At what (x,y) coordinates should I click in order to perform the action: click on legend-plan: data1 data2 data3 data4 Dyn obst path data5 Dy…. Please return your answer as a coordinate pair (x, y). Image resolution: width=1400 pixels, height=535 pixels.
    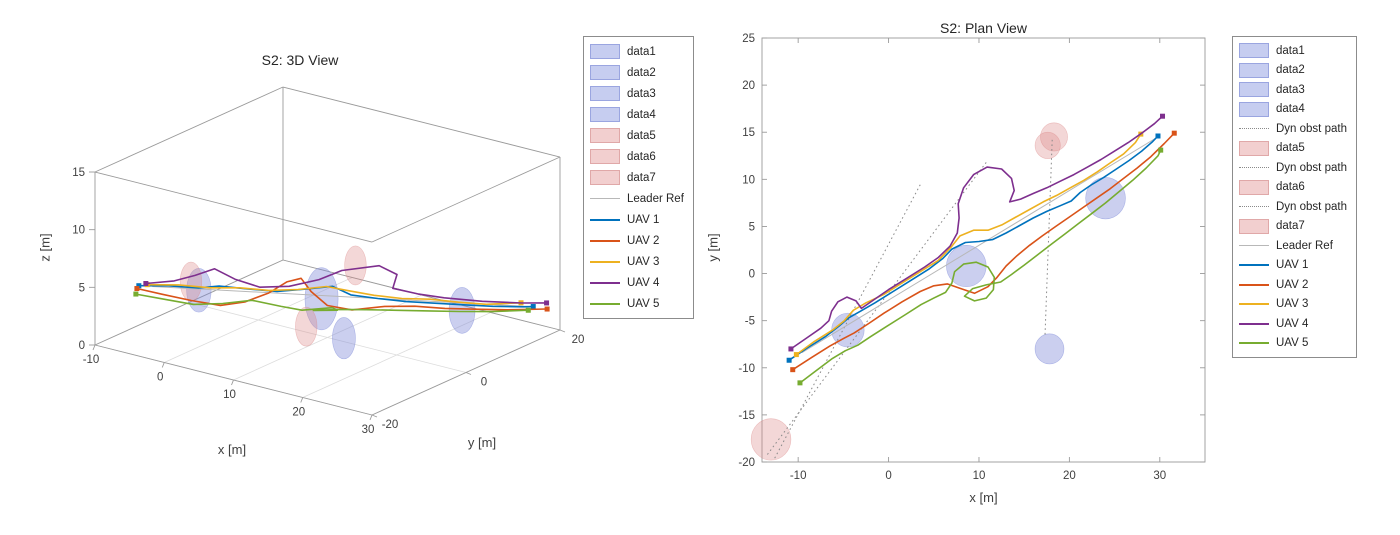
    Looking at the image, I should click on (1294, 197).